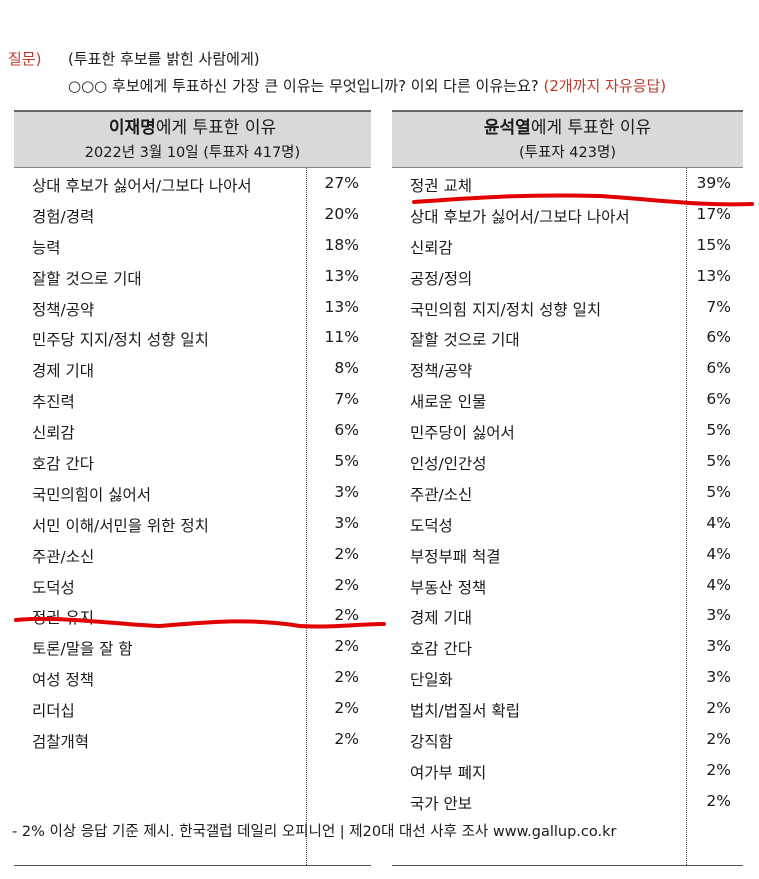 This screenshot has width=759, height=879. What do you see at coordinates (567, 554) in the screenshot?
I see `table-row: 부정부패 척결 4%` at bounding box center [567, 554].